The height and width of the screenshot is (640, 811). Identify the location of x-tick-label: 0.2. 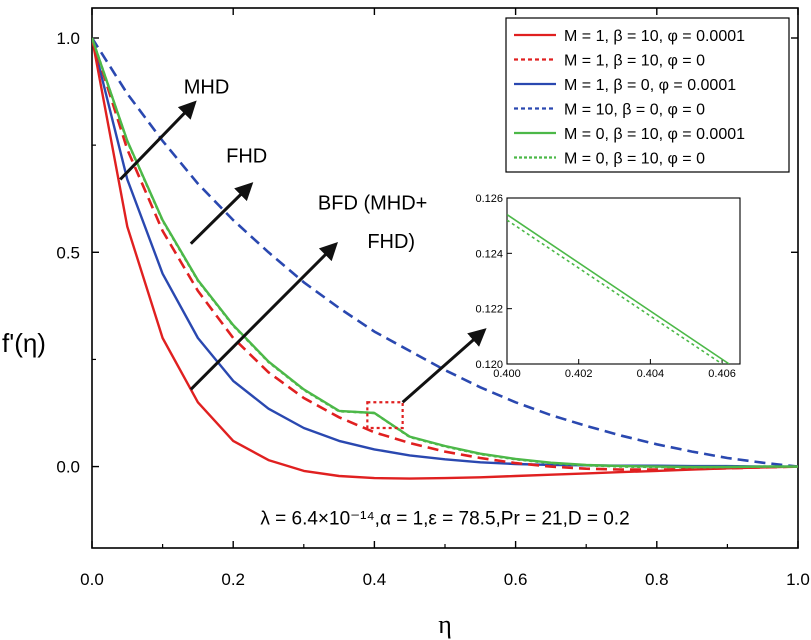
(233, 579).